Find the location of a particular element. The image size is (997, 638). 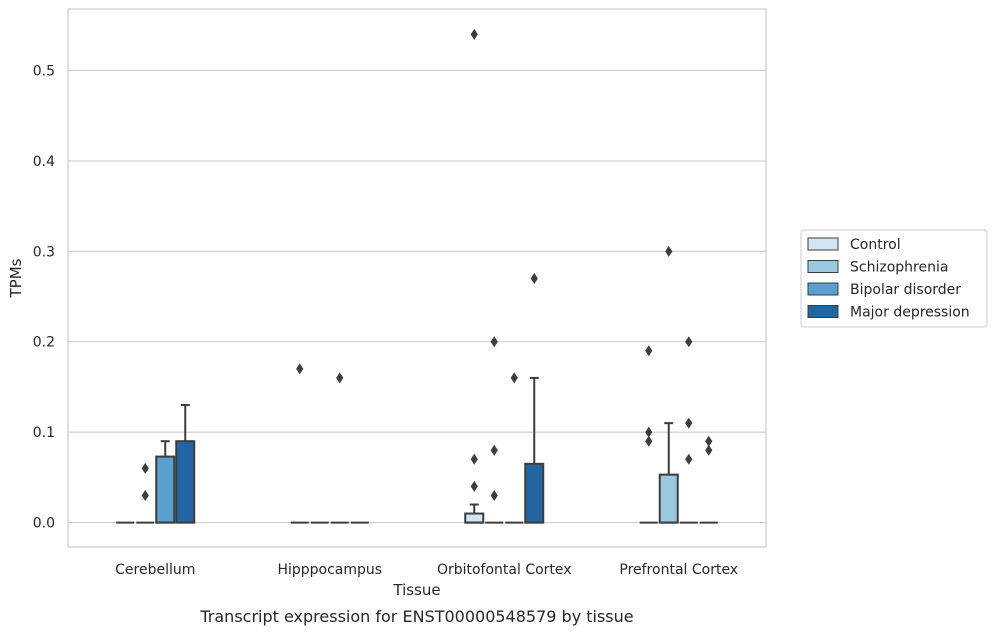

legend-frame is located at coordinates (894, 278).